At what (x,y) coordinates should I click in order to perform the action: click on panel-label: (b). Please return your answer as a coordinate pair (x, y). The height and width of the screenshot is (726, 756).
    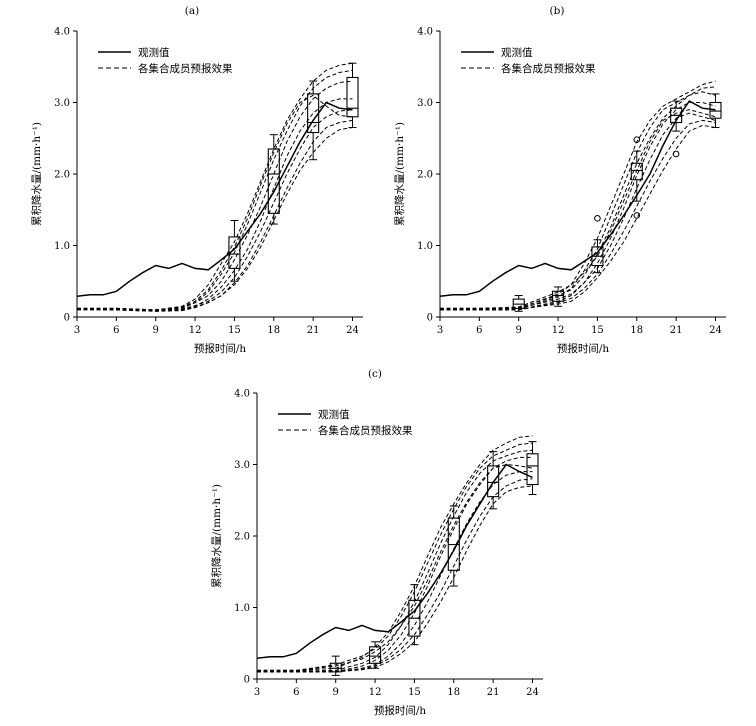
    Looking at the image, I should click on (557, 11).